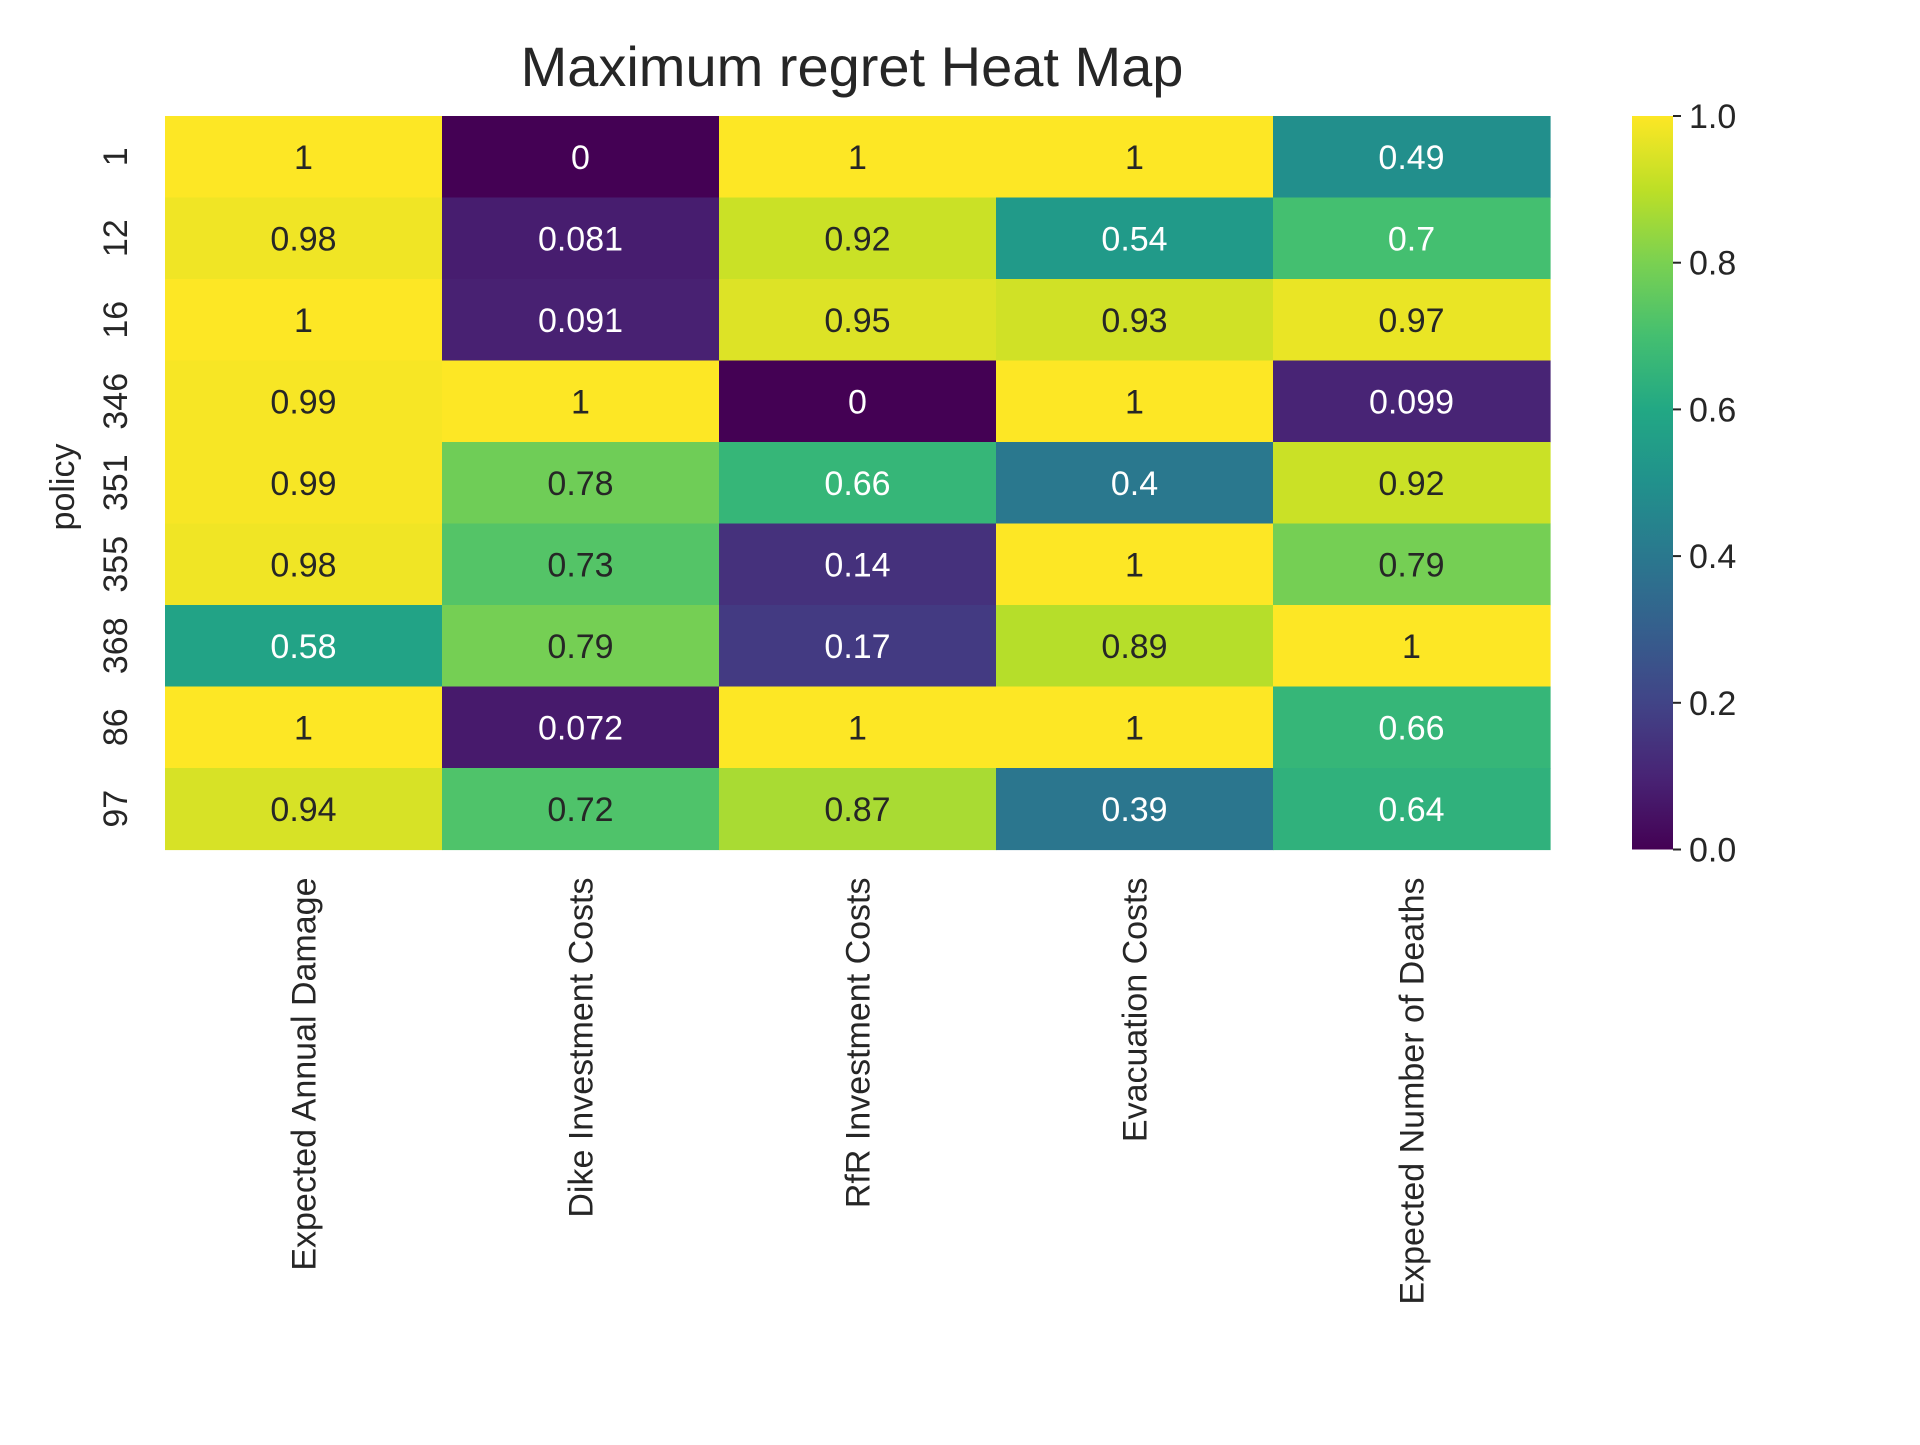 This screenshot has height=1445, width=1920. What do you see at coordinates (116, 809) in the screenshot?
I see `y-tick-label: 97` at bounding box center [116, 809].